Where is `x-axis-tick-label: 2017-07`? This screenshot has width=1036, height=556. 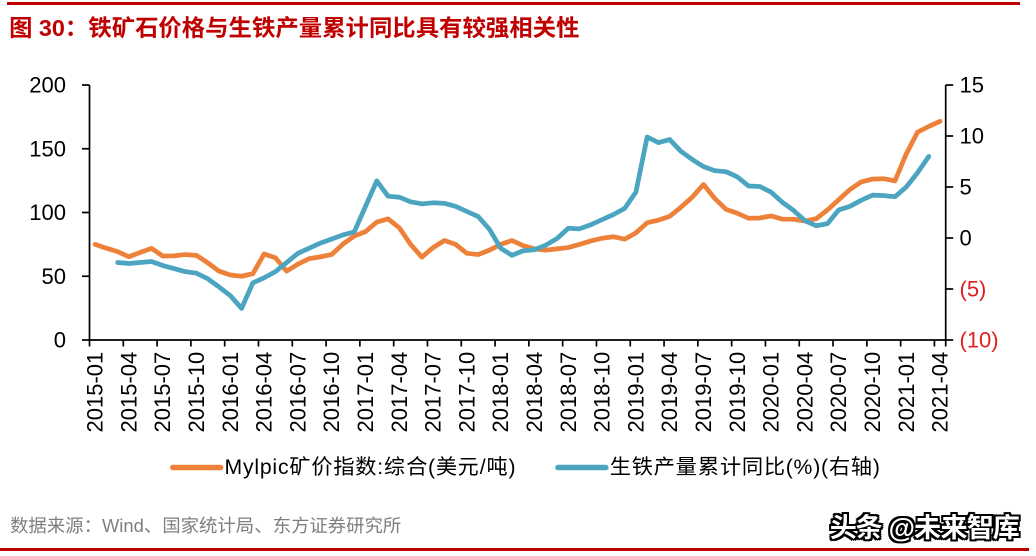 x-axis-tick-label: 2017-07 is located at coordinates (433, 392).